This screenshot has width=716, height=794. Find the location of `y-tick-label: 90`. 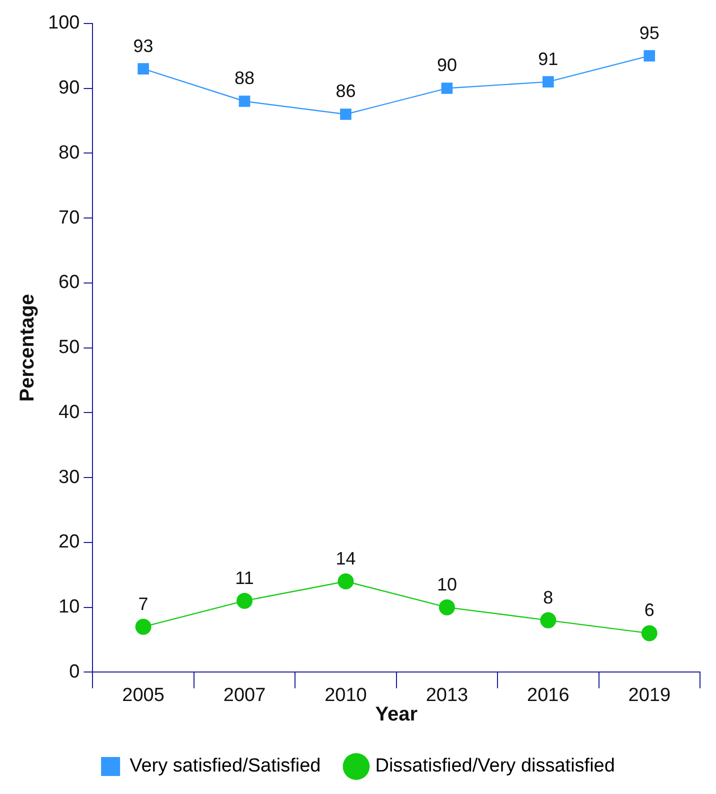

y-tick-label: 90 is located at coordinates (69, 88).